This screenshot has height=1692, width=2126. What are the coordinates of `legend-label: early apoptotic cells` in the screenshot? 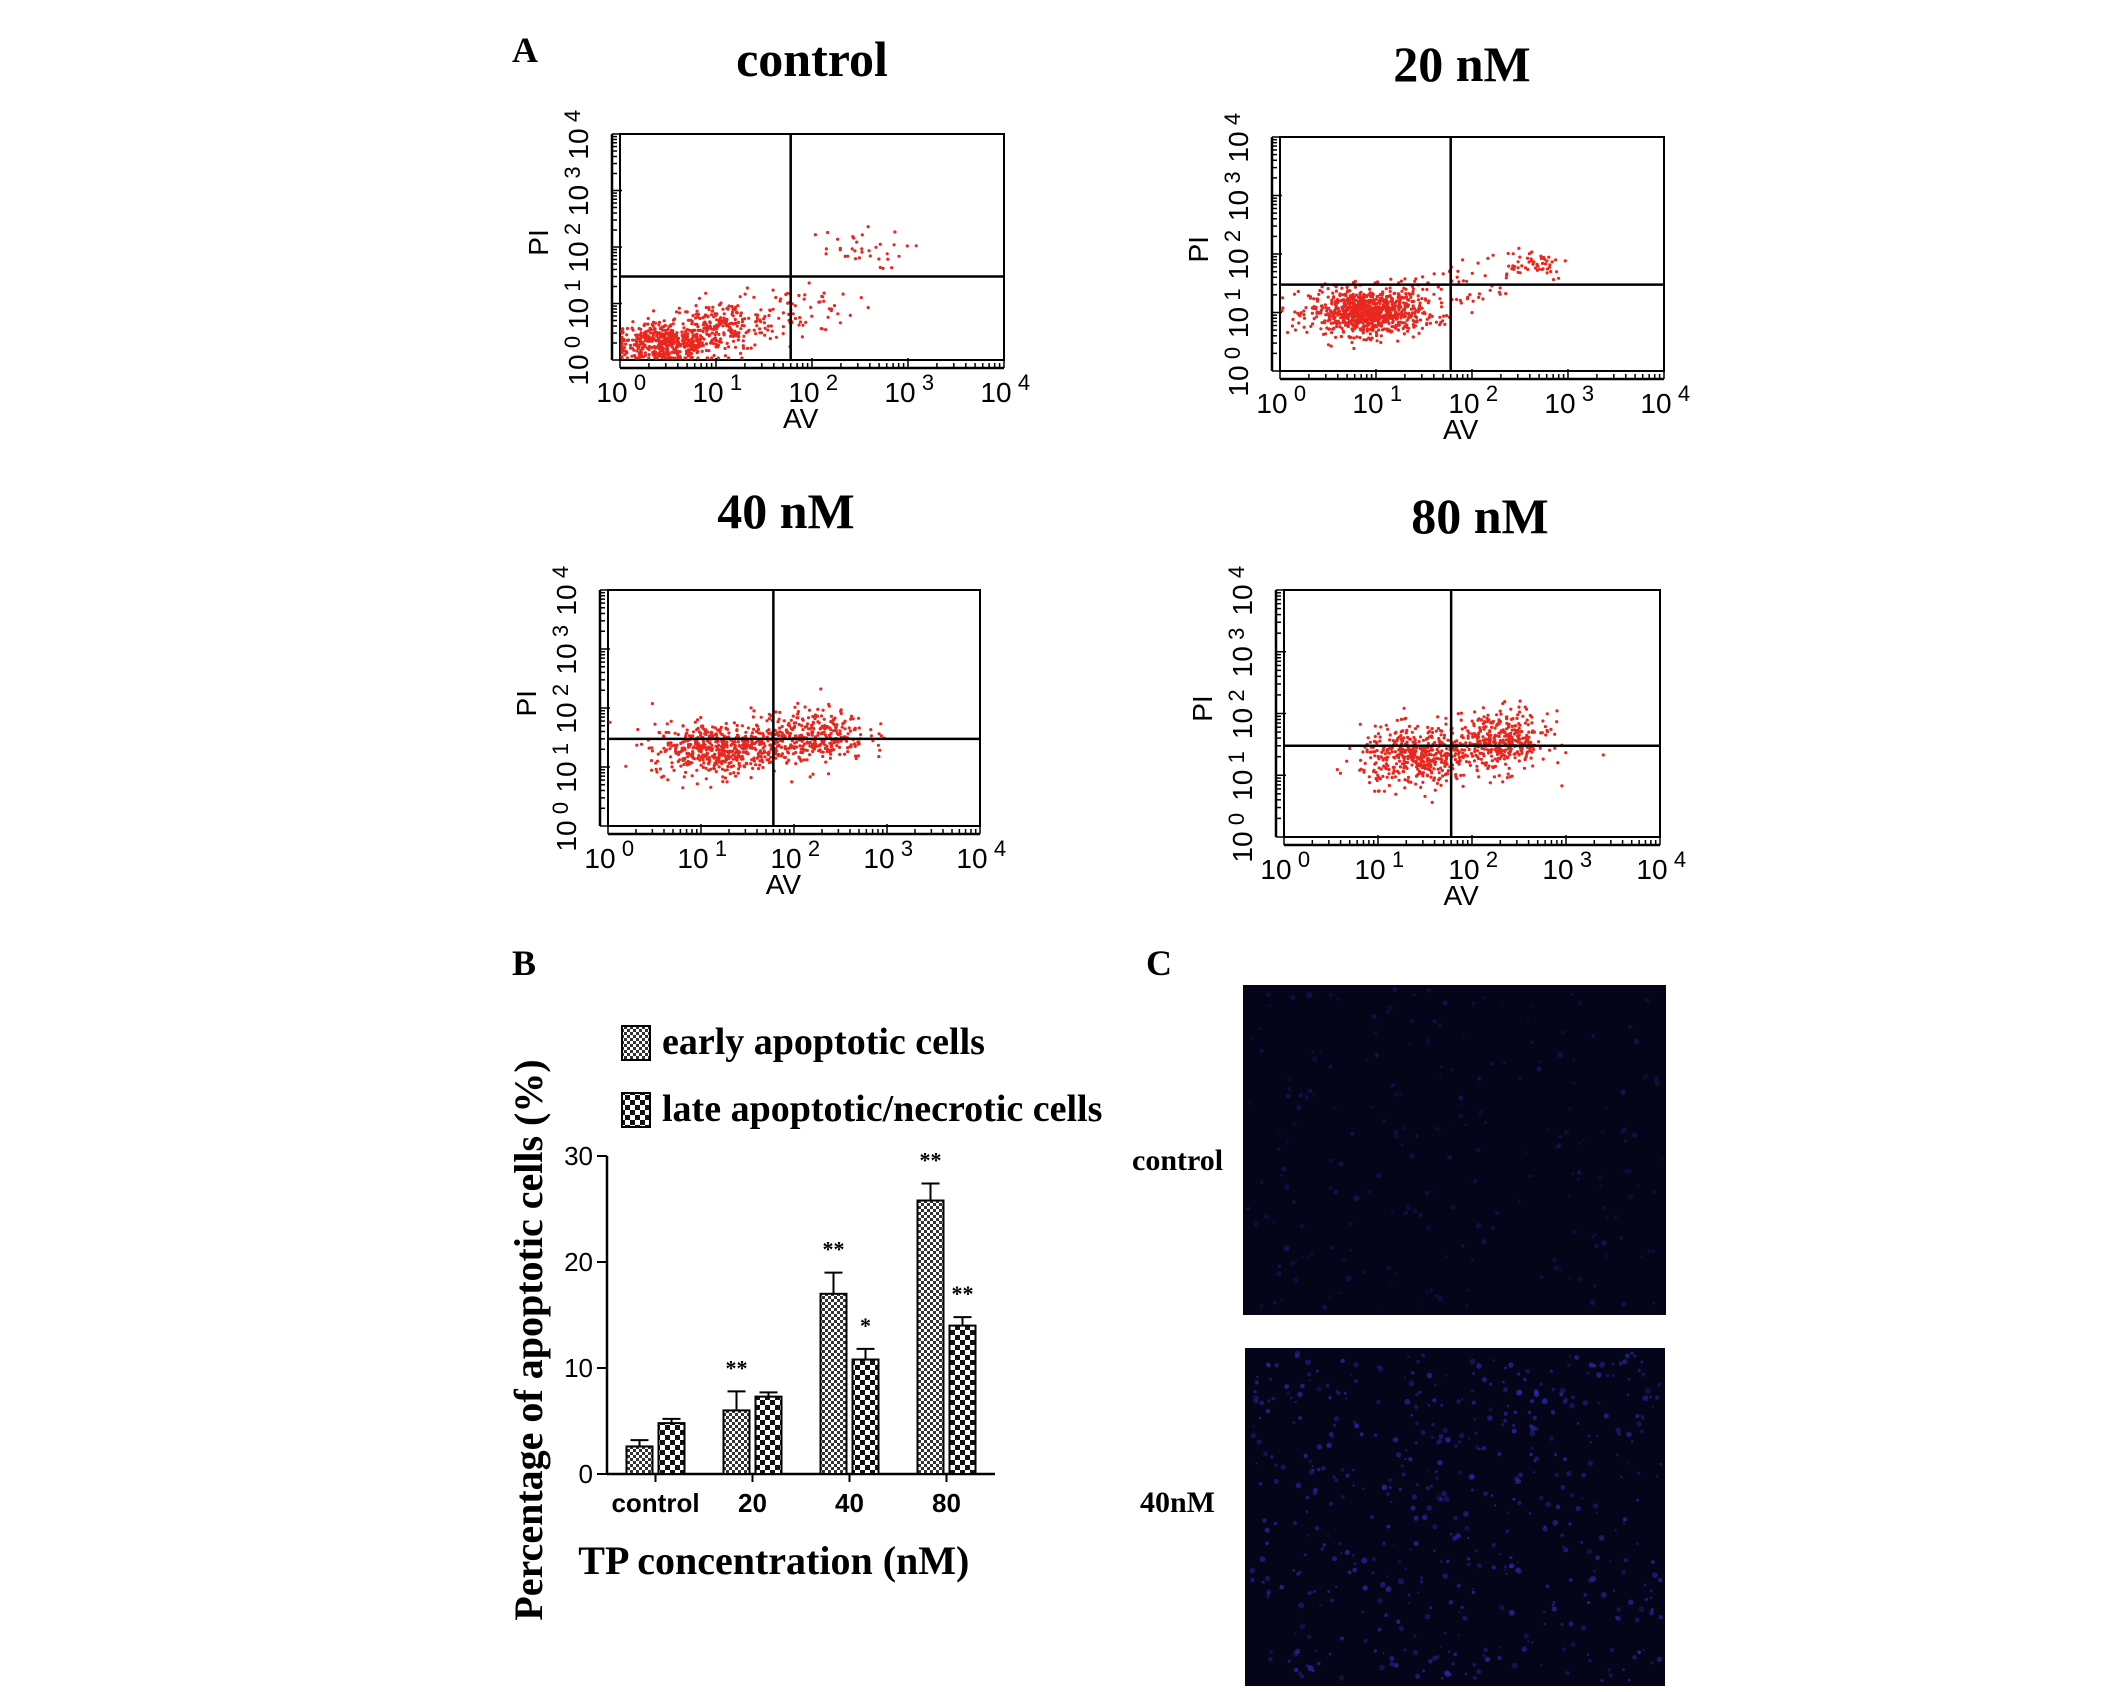 It's located at (823, 1042).